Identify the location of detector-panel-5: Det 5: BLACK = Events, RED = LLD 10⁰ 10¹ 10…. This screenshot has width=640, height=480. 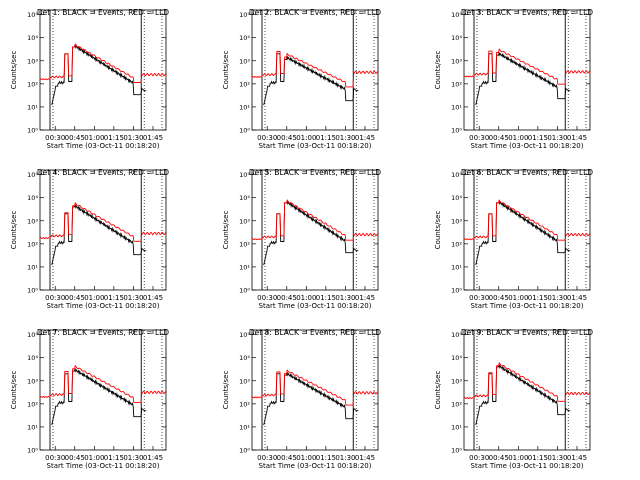
(301, 239).